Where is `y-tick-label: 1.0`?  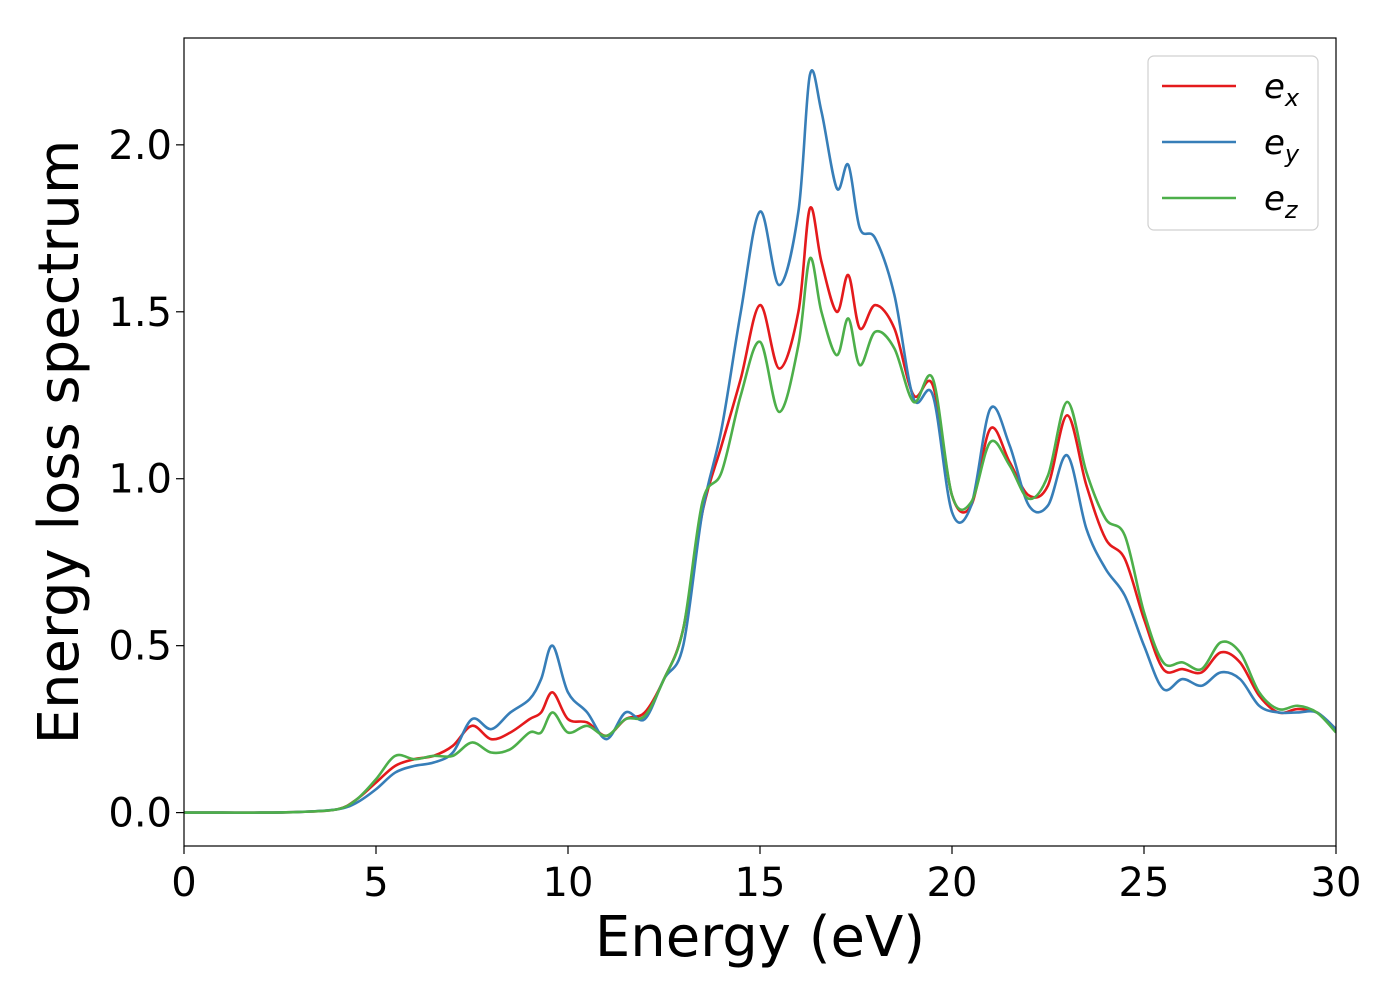 y-tick-label: 1.0 is located at coordinates (140, 480).